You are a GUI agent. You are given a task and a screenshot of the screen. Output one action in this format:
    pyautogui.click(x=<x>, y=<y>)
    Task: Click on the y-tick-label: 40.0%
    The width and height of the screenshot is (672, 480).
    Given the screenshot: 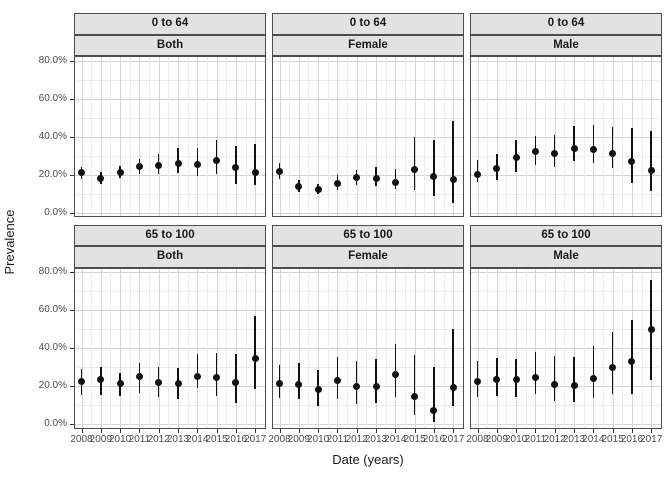 What is the action you would take?
    pyautogui.click(x=52, y=347)
    